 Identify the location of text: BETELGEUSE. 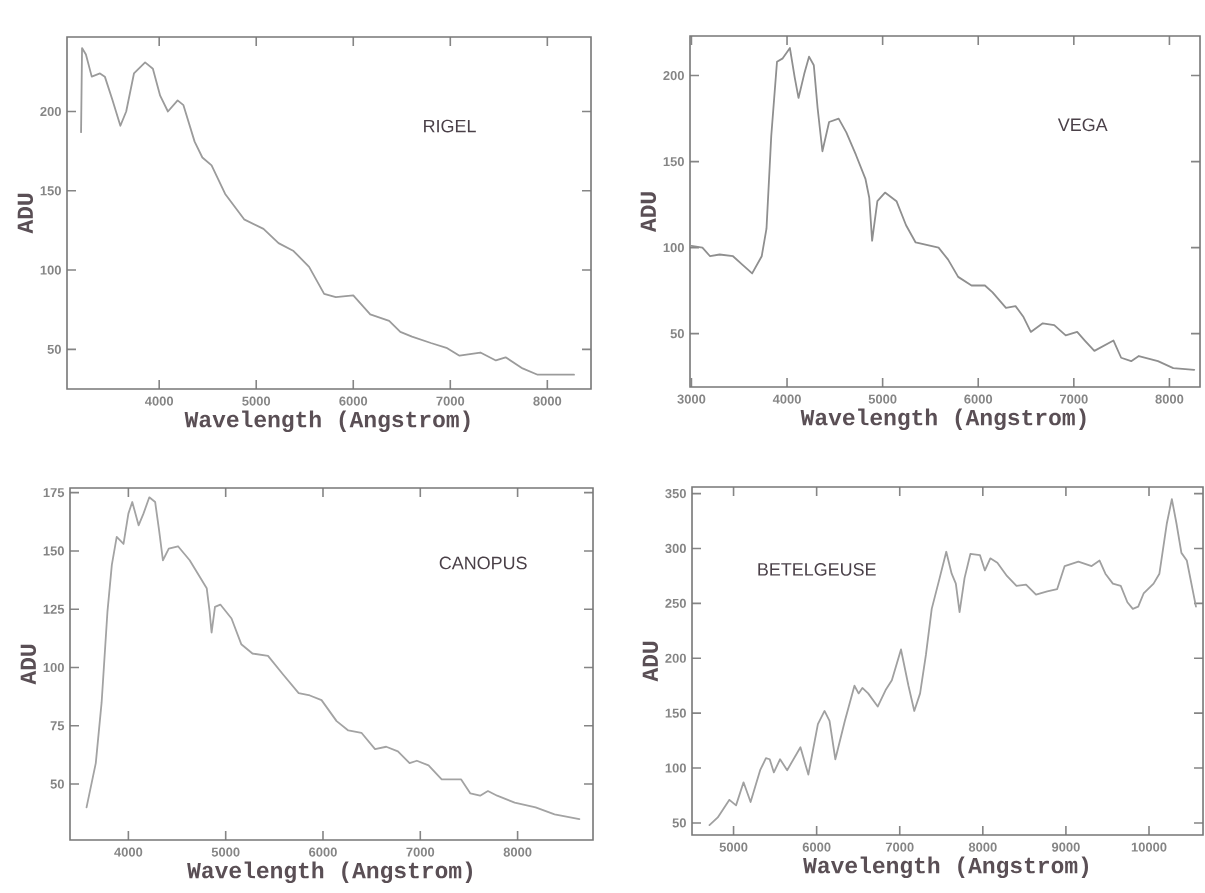
(817, 569).